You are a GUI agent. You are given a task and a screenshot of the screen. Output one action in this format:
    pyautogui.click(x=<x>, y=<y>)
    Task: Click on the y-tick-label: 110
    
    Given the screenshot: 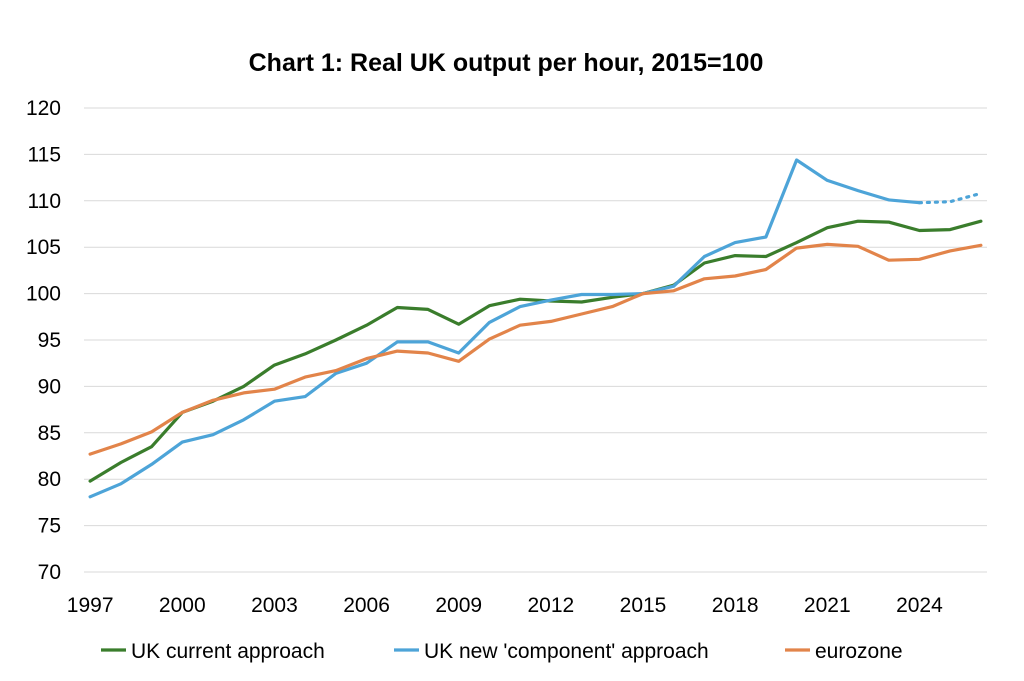 What is the action you would take?
    pyautogui.click(x=44, y=201)
    